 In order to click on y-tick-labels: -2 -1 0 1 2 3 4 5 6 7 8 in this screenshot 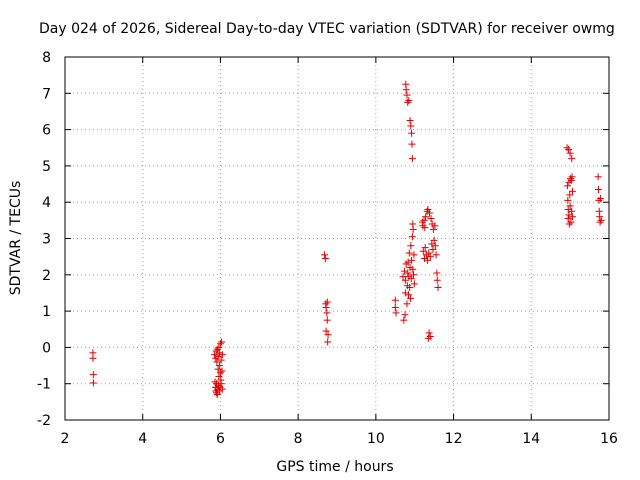, I will do `click(44, 239)`.